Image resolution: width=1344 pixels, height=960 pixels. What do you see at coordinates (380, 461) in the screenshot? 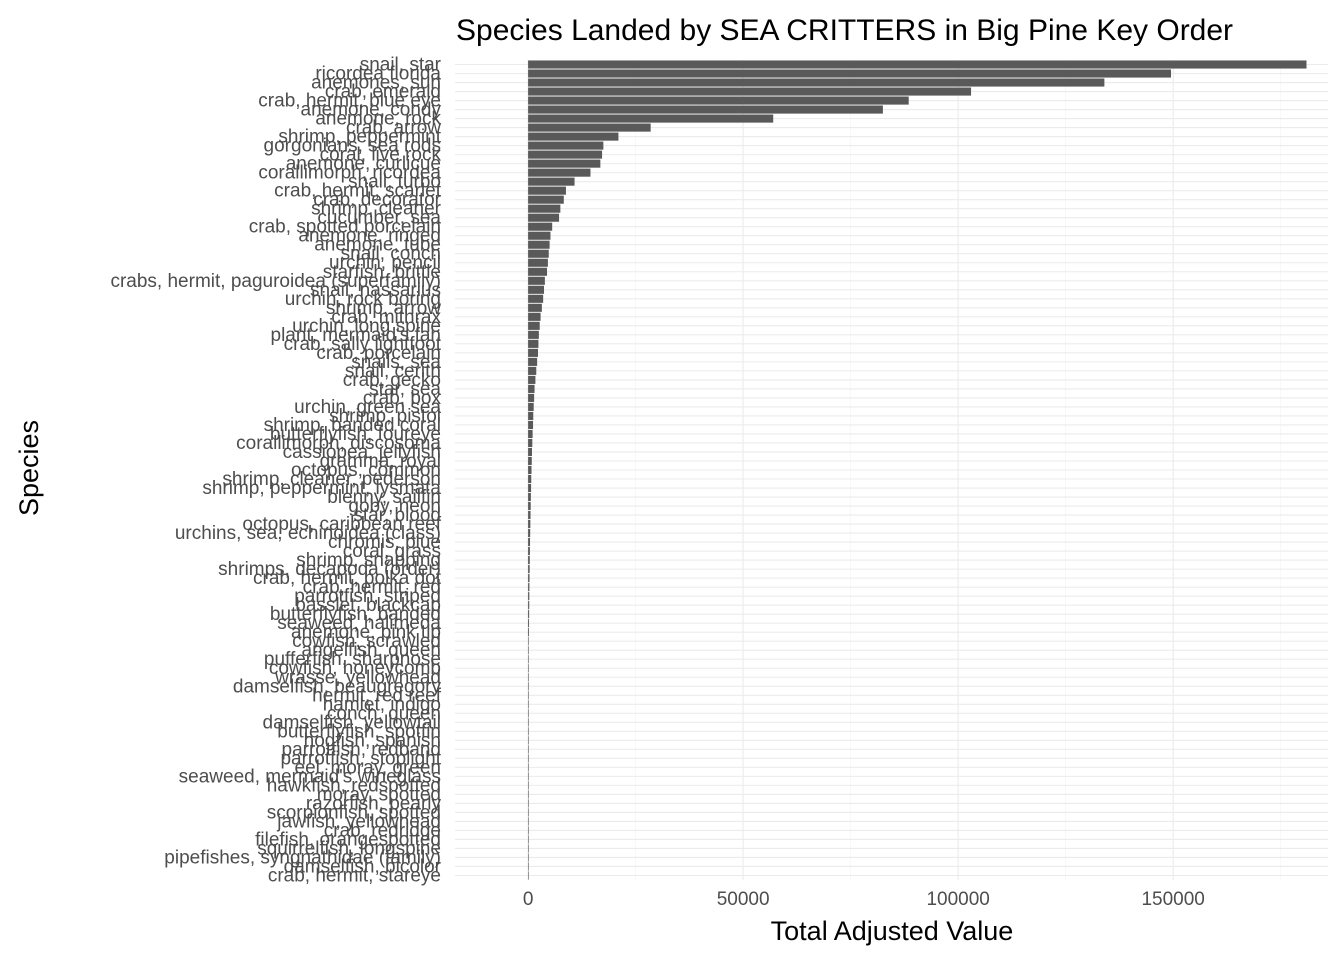
I see `y-tick-label: gramma, royal` at bounding box center [380, 461].